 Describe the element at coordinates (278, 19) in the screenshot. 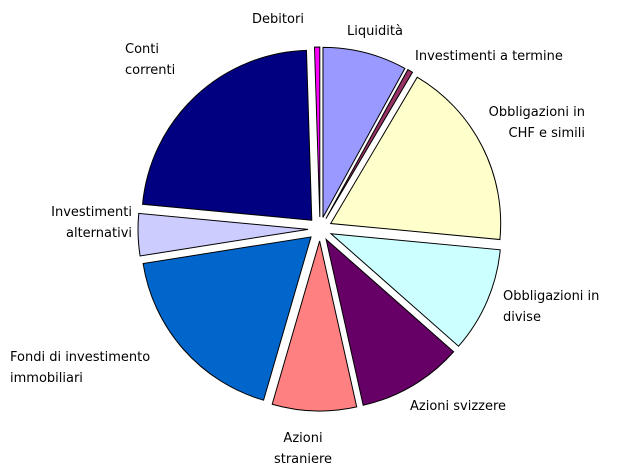

I see `slice-label: Debitori` at that location.